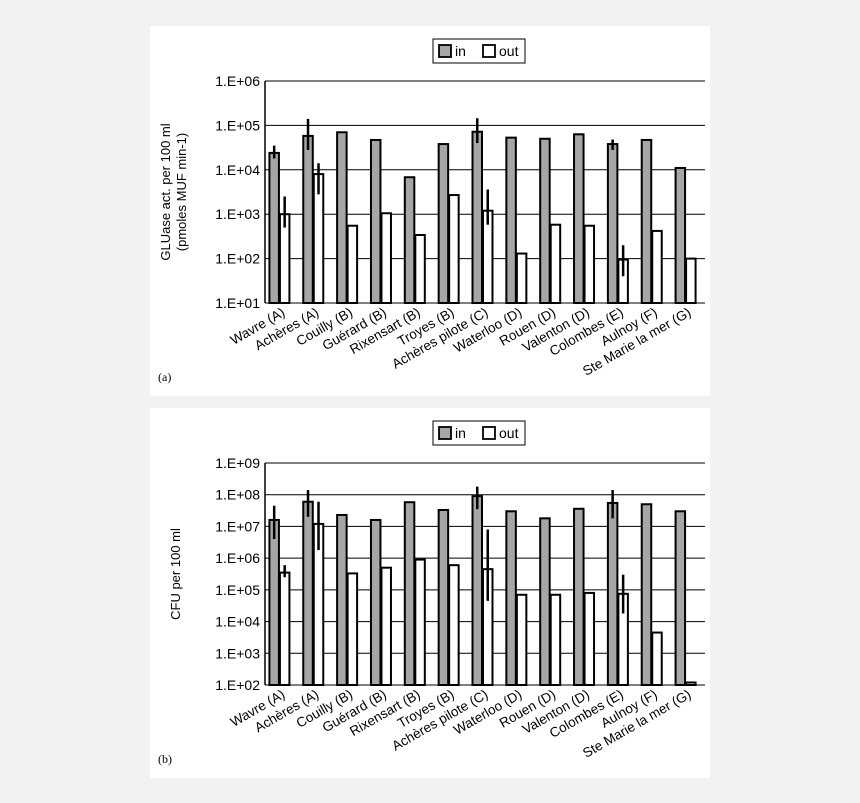  What do you see at coordinates (165, 191) in the screenshot?
I see `y-axis-label: GLUase act. per 100 ml` at bounding box center [165, 191].